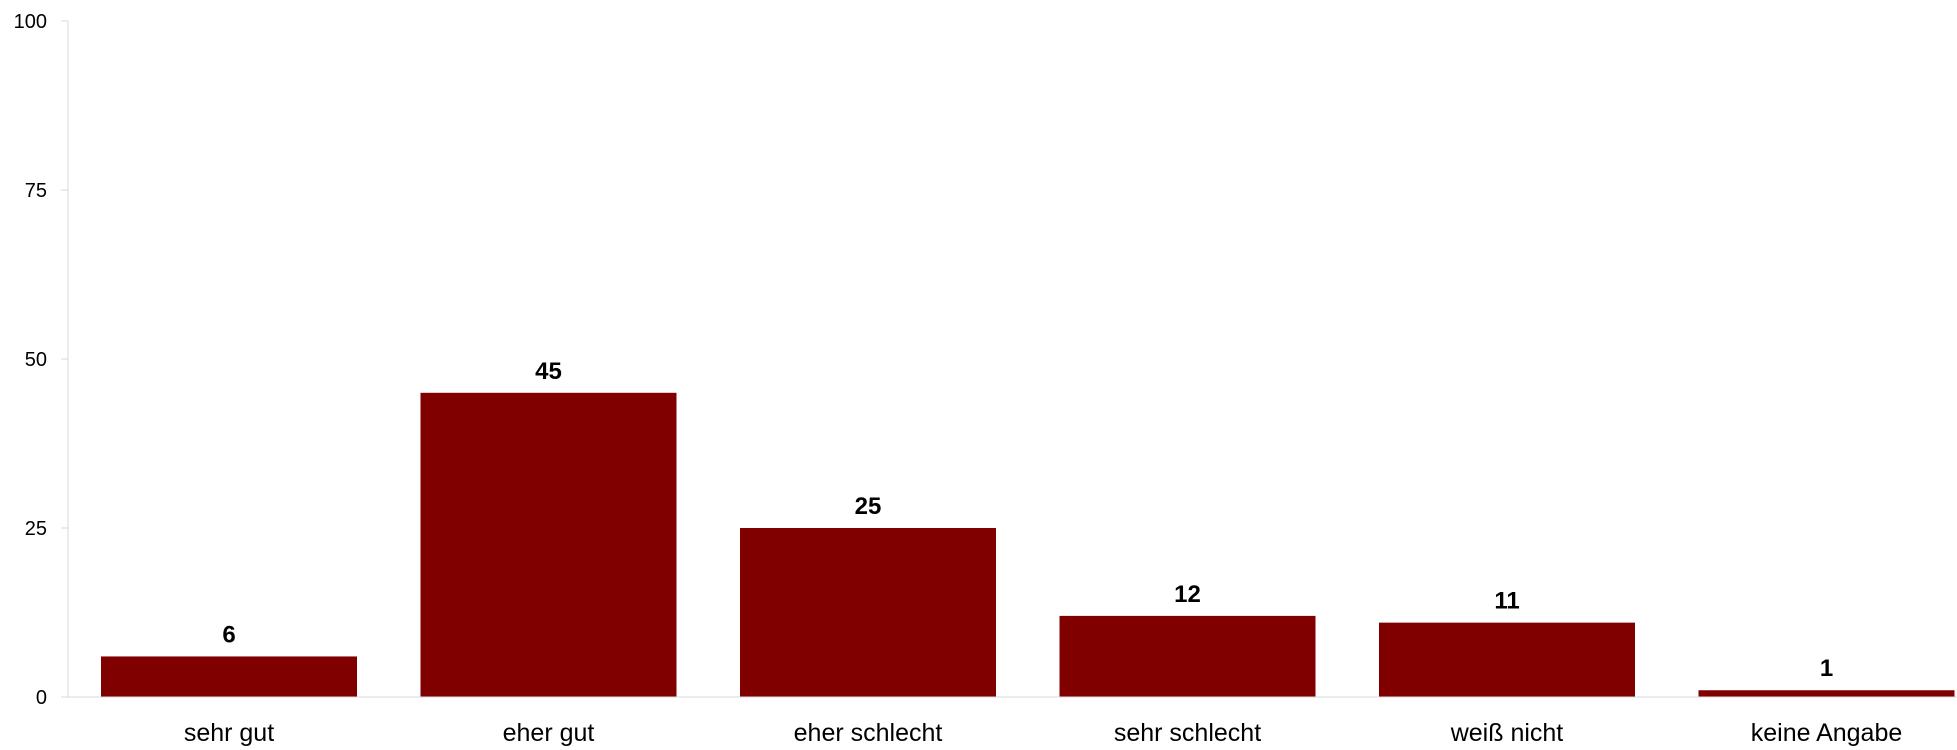 Image resolution: width=1957 pixels, height=750 pixels. Describe the element at coordinates (36, 529) in the screenshot. I see `y-tick-label: 25` at that location.